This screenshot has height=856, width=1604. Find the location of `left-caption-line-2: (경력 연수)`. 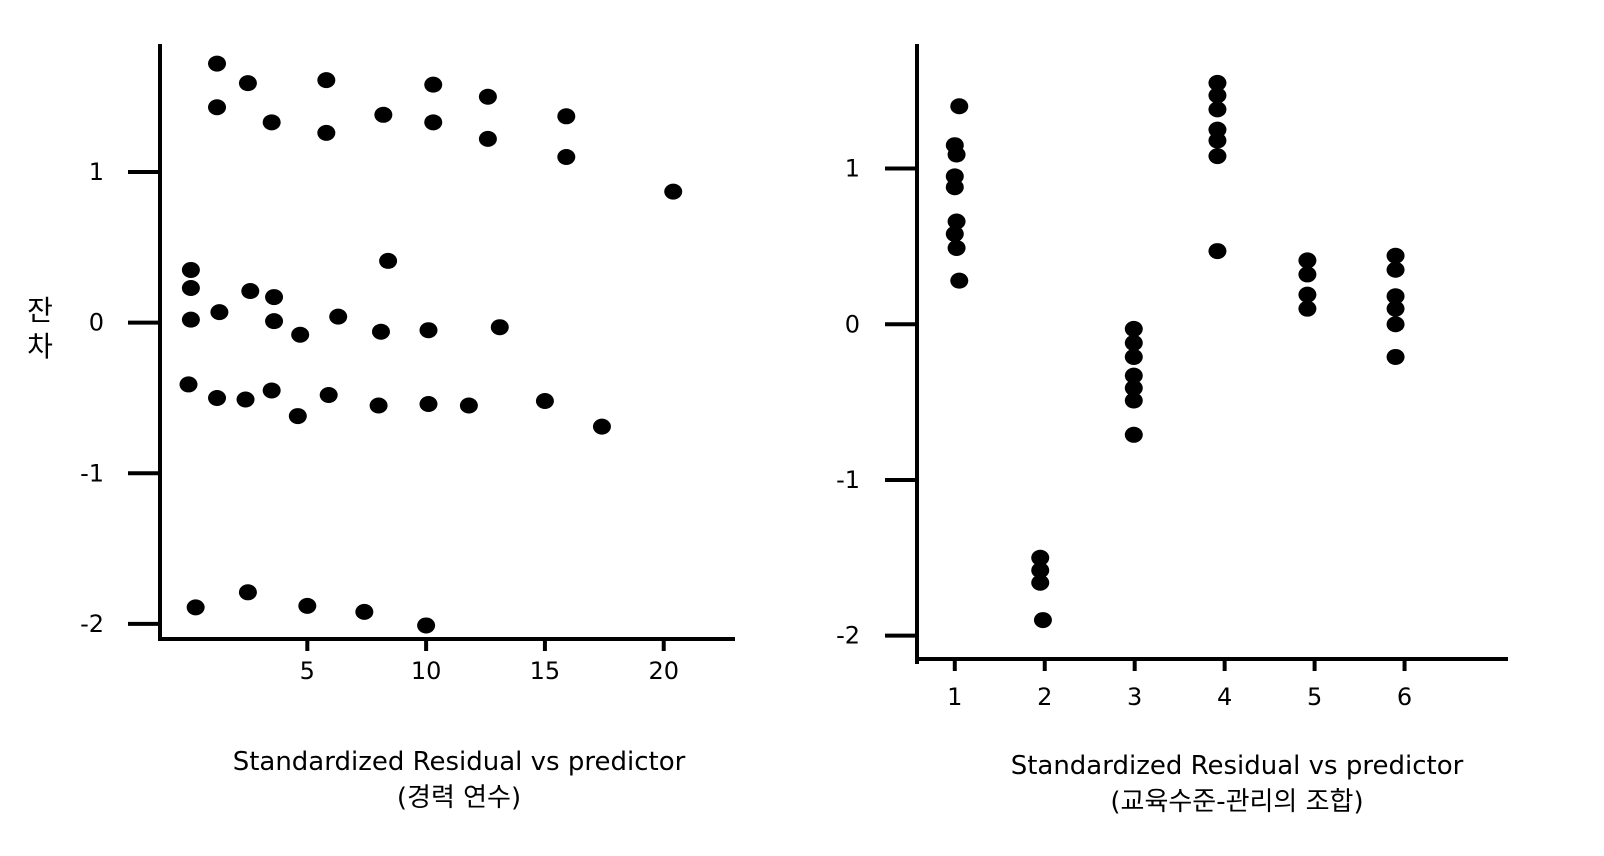

left-caption-line-2: (경력 연수) is located at coordinates (459, 798).